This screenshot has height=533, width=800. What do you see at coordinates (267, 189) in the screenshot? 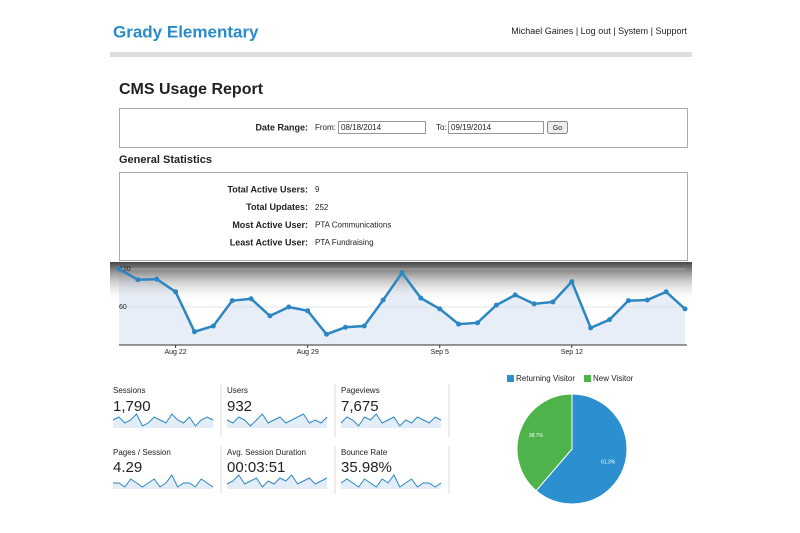
I see `stat-label: Total Active Users:` at bounding box center [267, 189].